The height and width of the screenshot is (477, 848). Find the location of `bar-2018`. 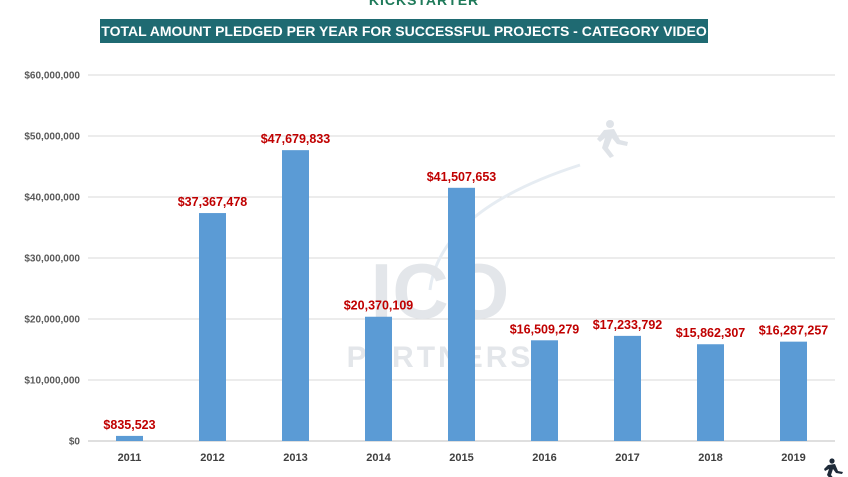

bar-2018 is located at coordinates (710, 392).